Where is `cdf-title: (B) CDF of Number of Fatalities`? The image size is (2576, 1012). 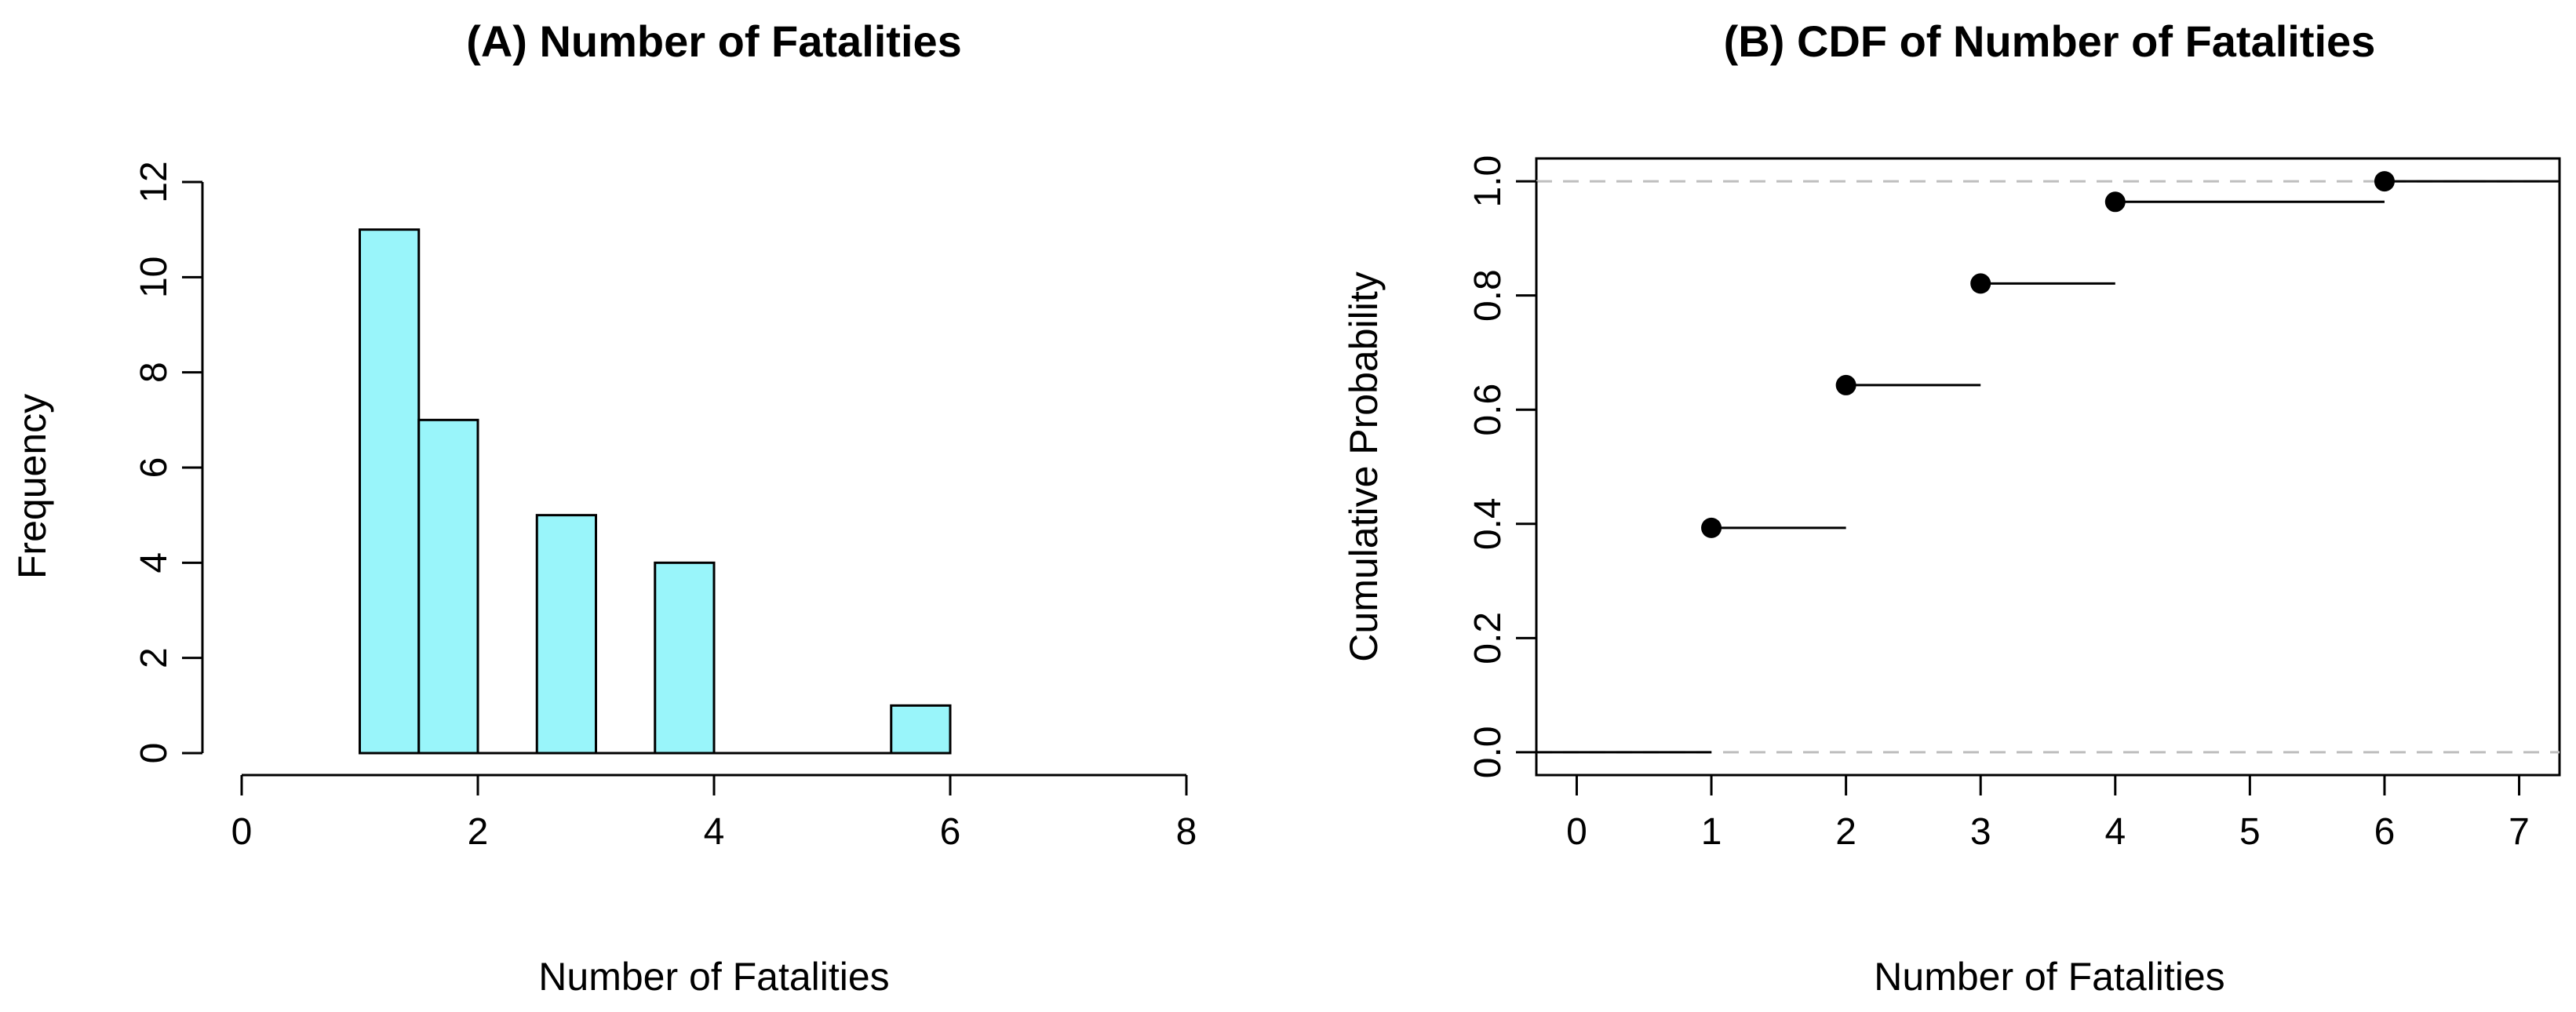
cdf-title: (B) CDF of Number of Fatalities is located at coordinates (2050, 41).